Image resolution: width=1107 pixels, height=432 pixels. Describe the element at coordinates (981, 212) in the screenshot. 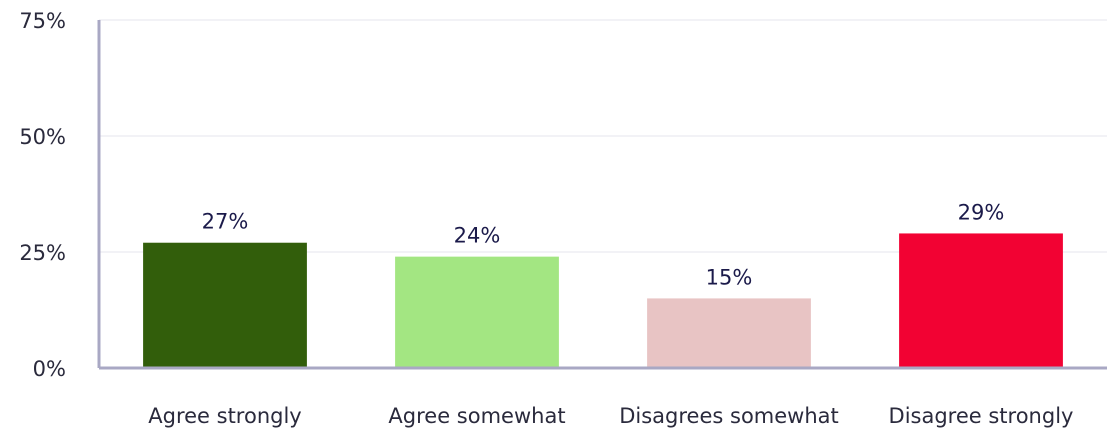

I see `data-label: 29%` at that location.